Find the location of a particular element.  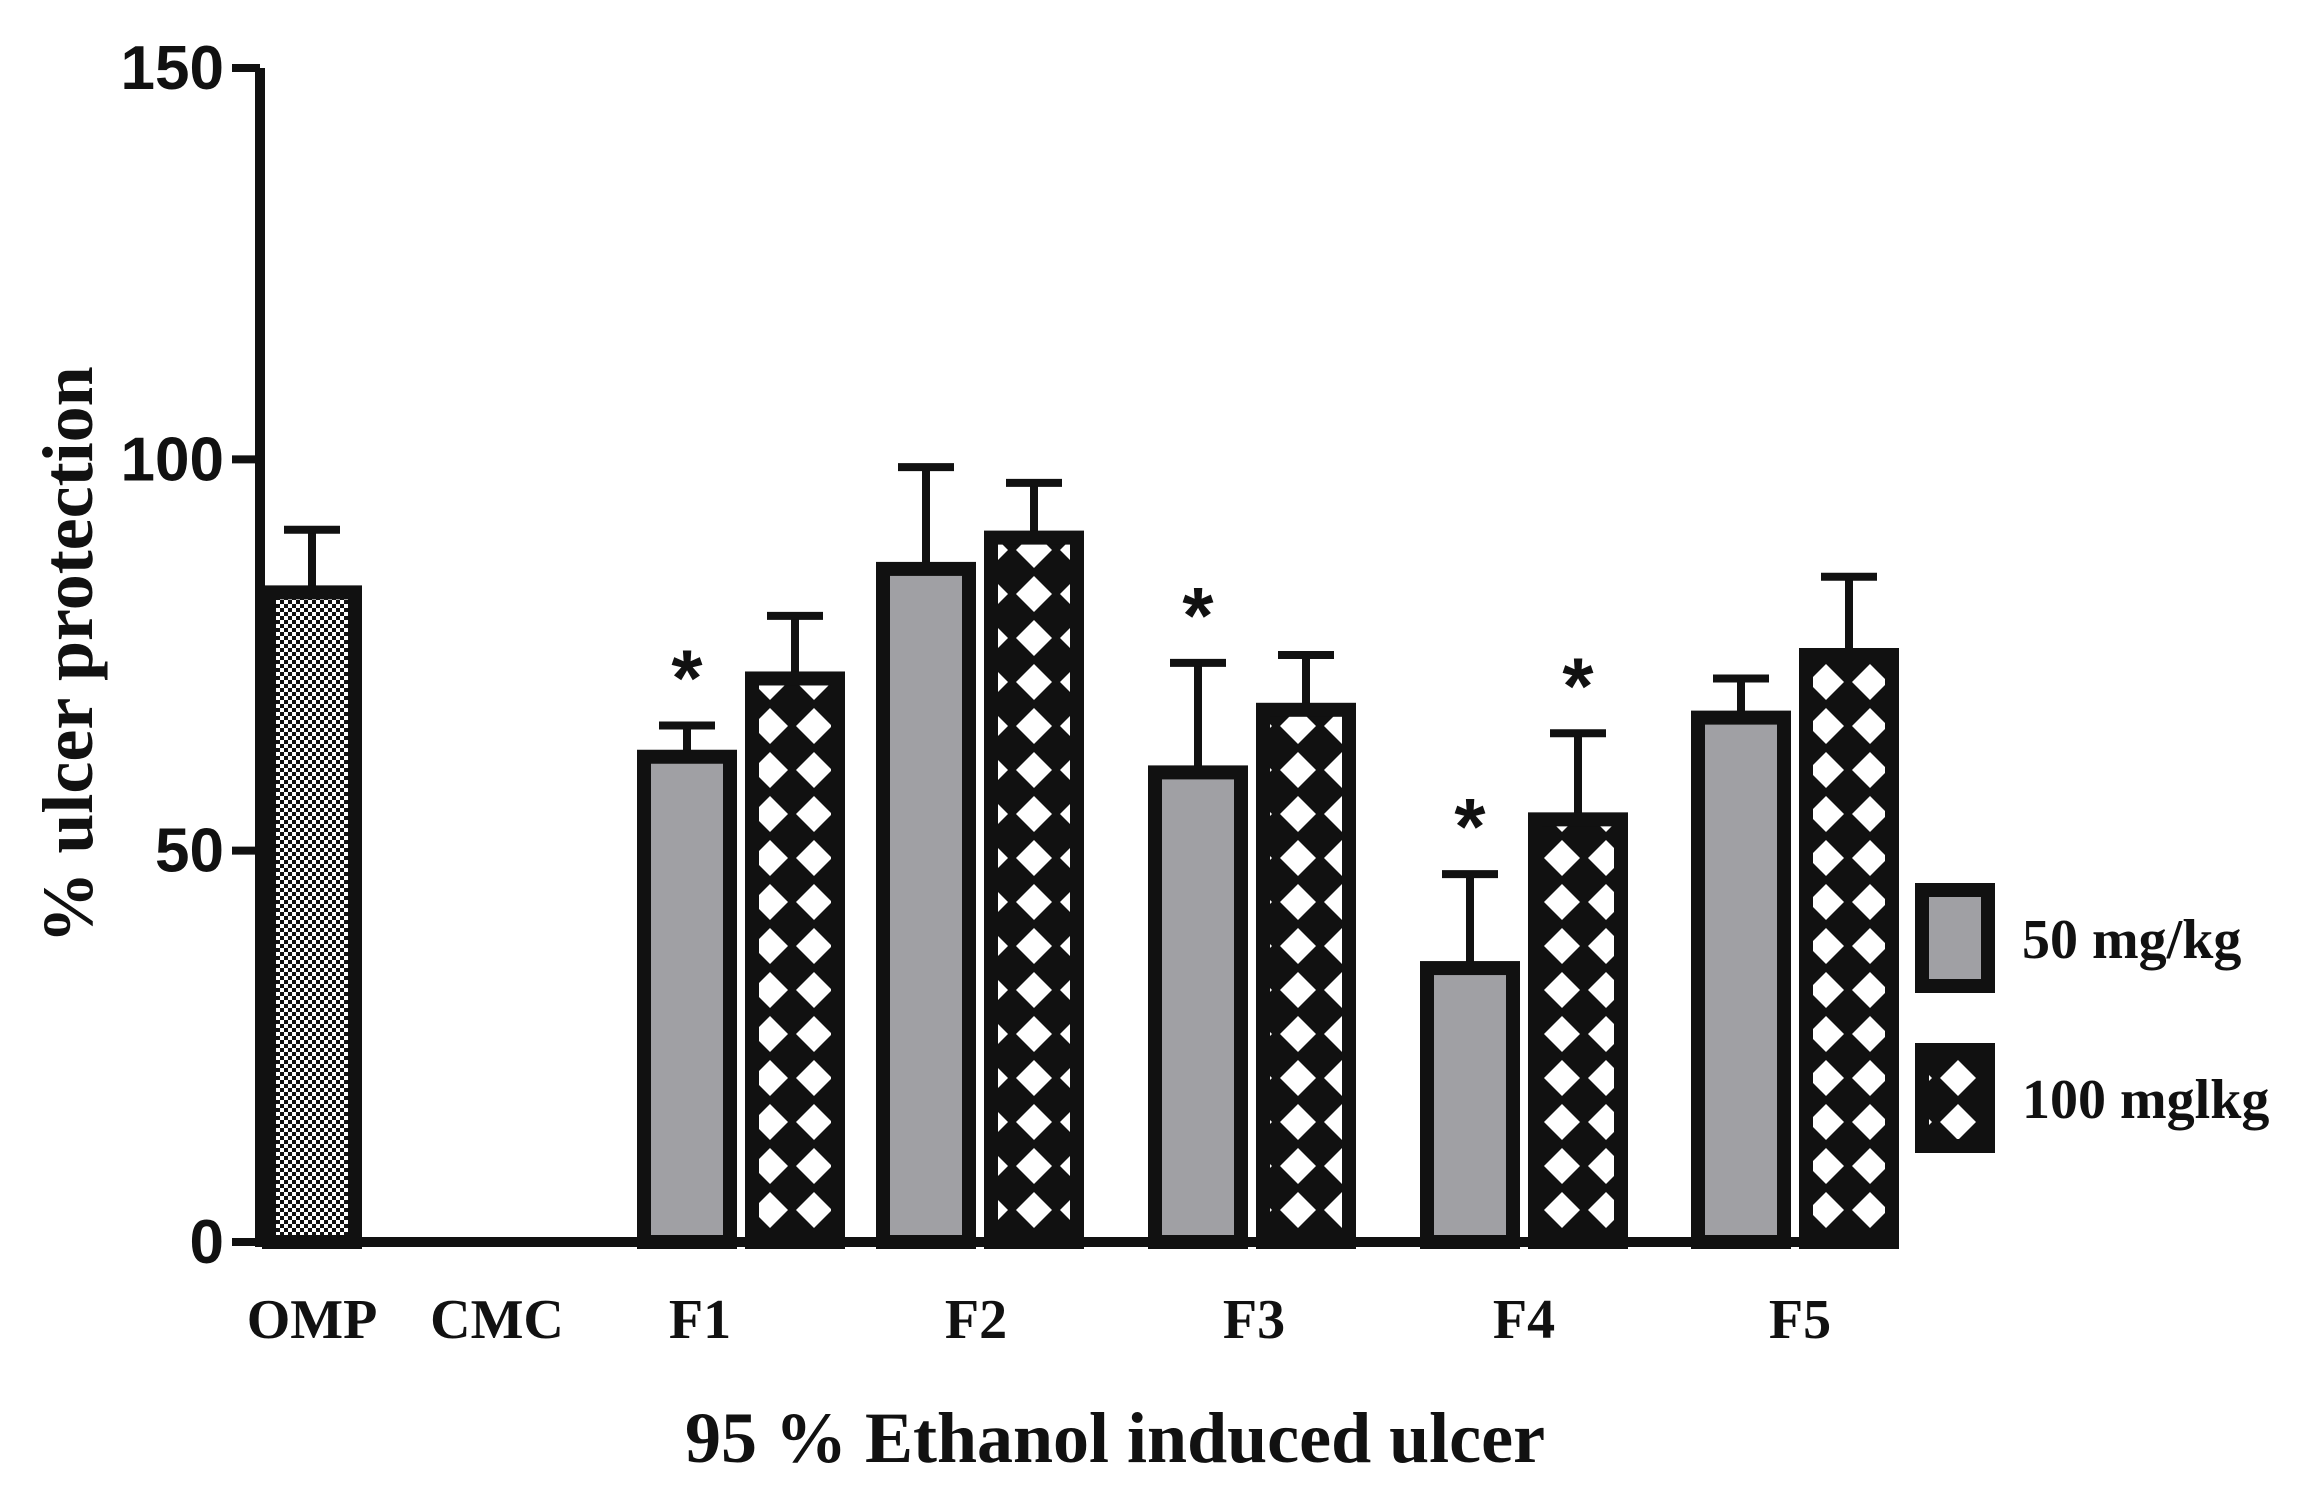

category-label-f2: F2 is located at coordinates (976, 1320).